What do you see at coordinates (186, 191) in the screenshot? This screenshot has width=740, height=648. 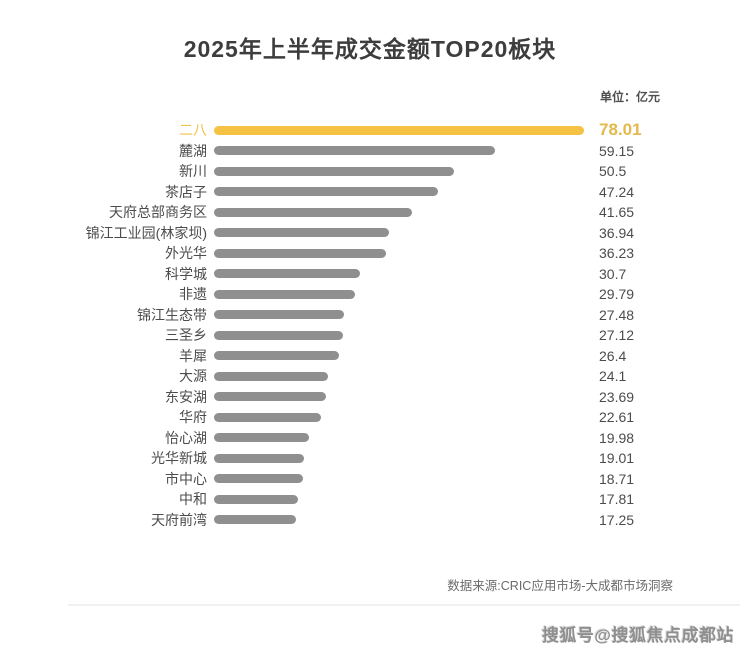 I see `category-label: 茶店子` at bounding box center [186, 191].